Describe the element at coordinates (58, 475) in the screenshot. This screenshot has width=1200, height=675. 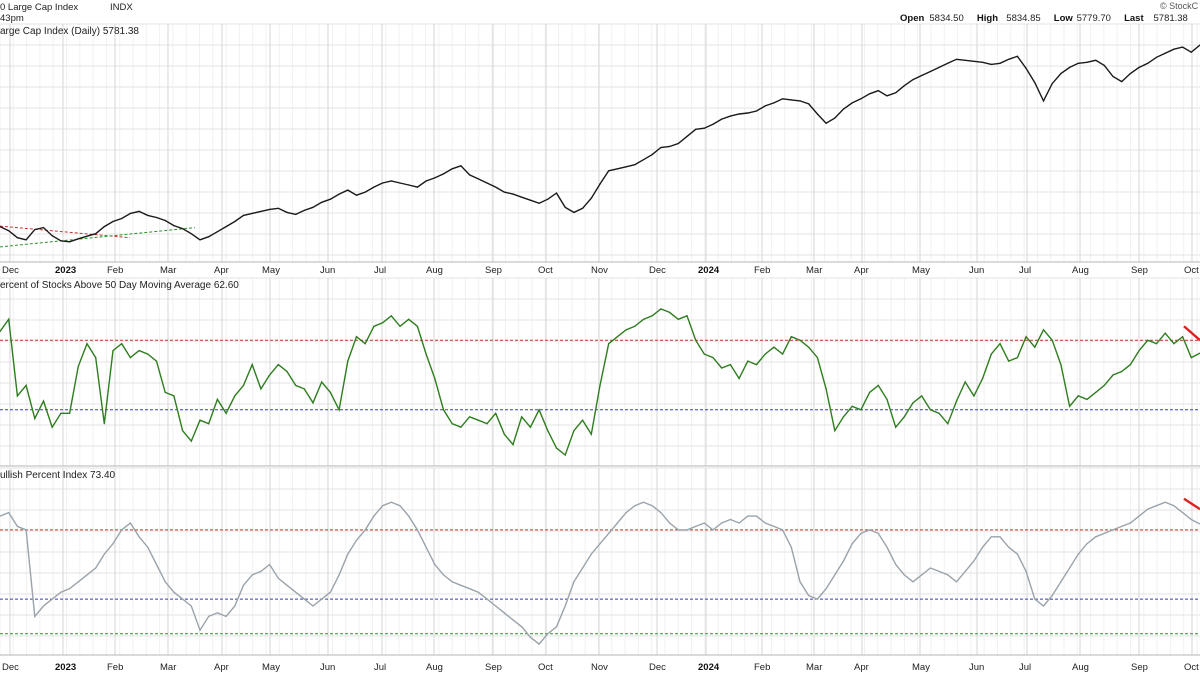
I see `panel3-title: ullish Percent Index 73.40` at that location.